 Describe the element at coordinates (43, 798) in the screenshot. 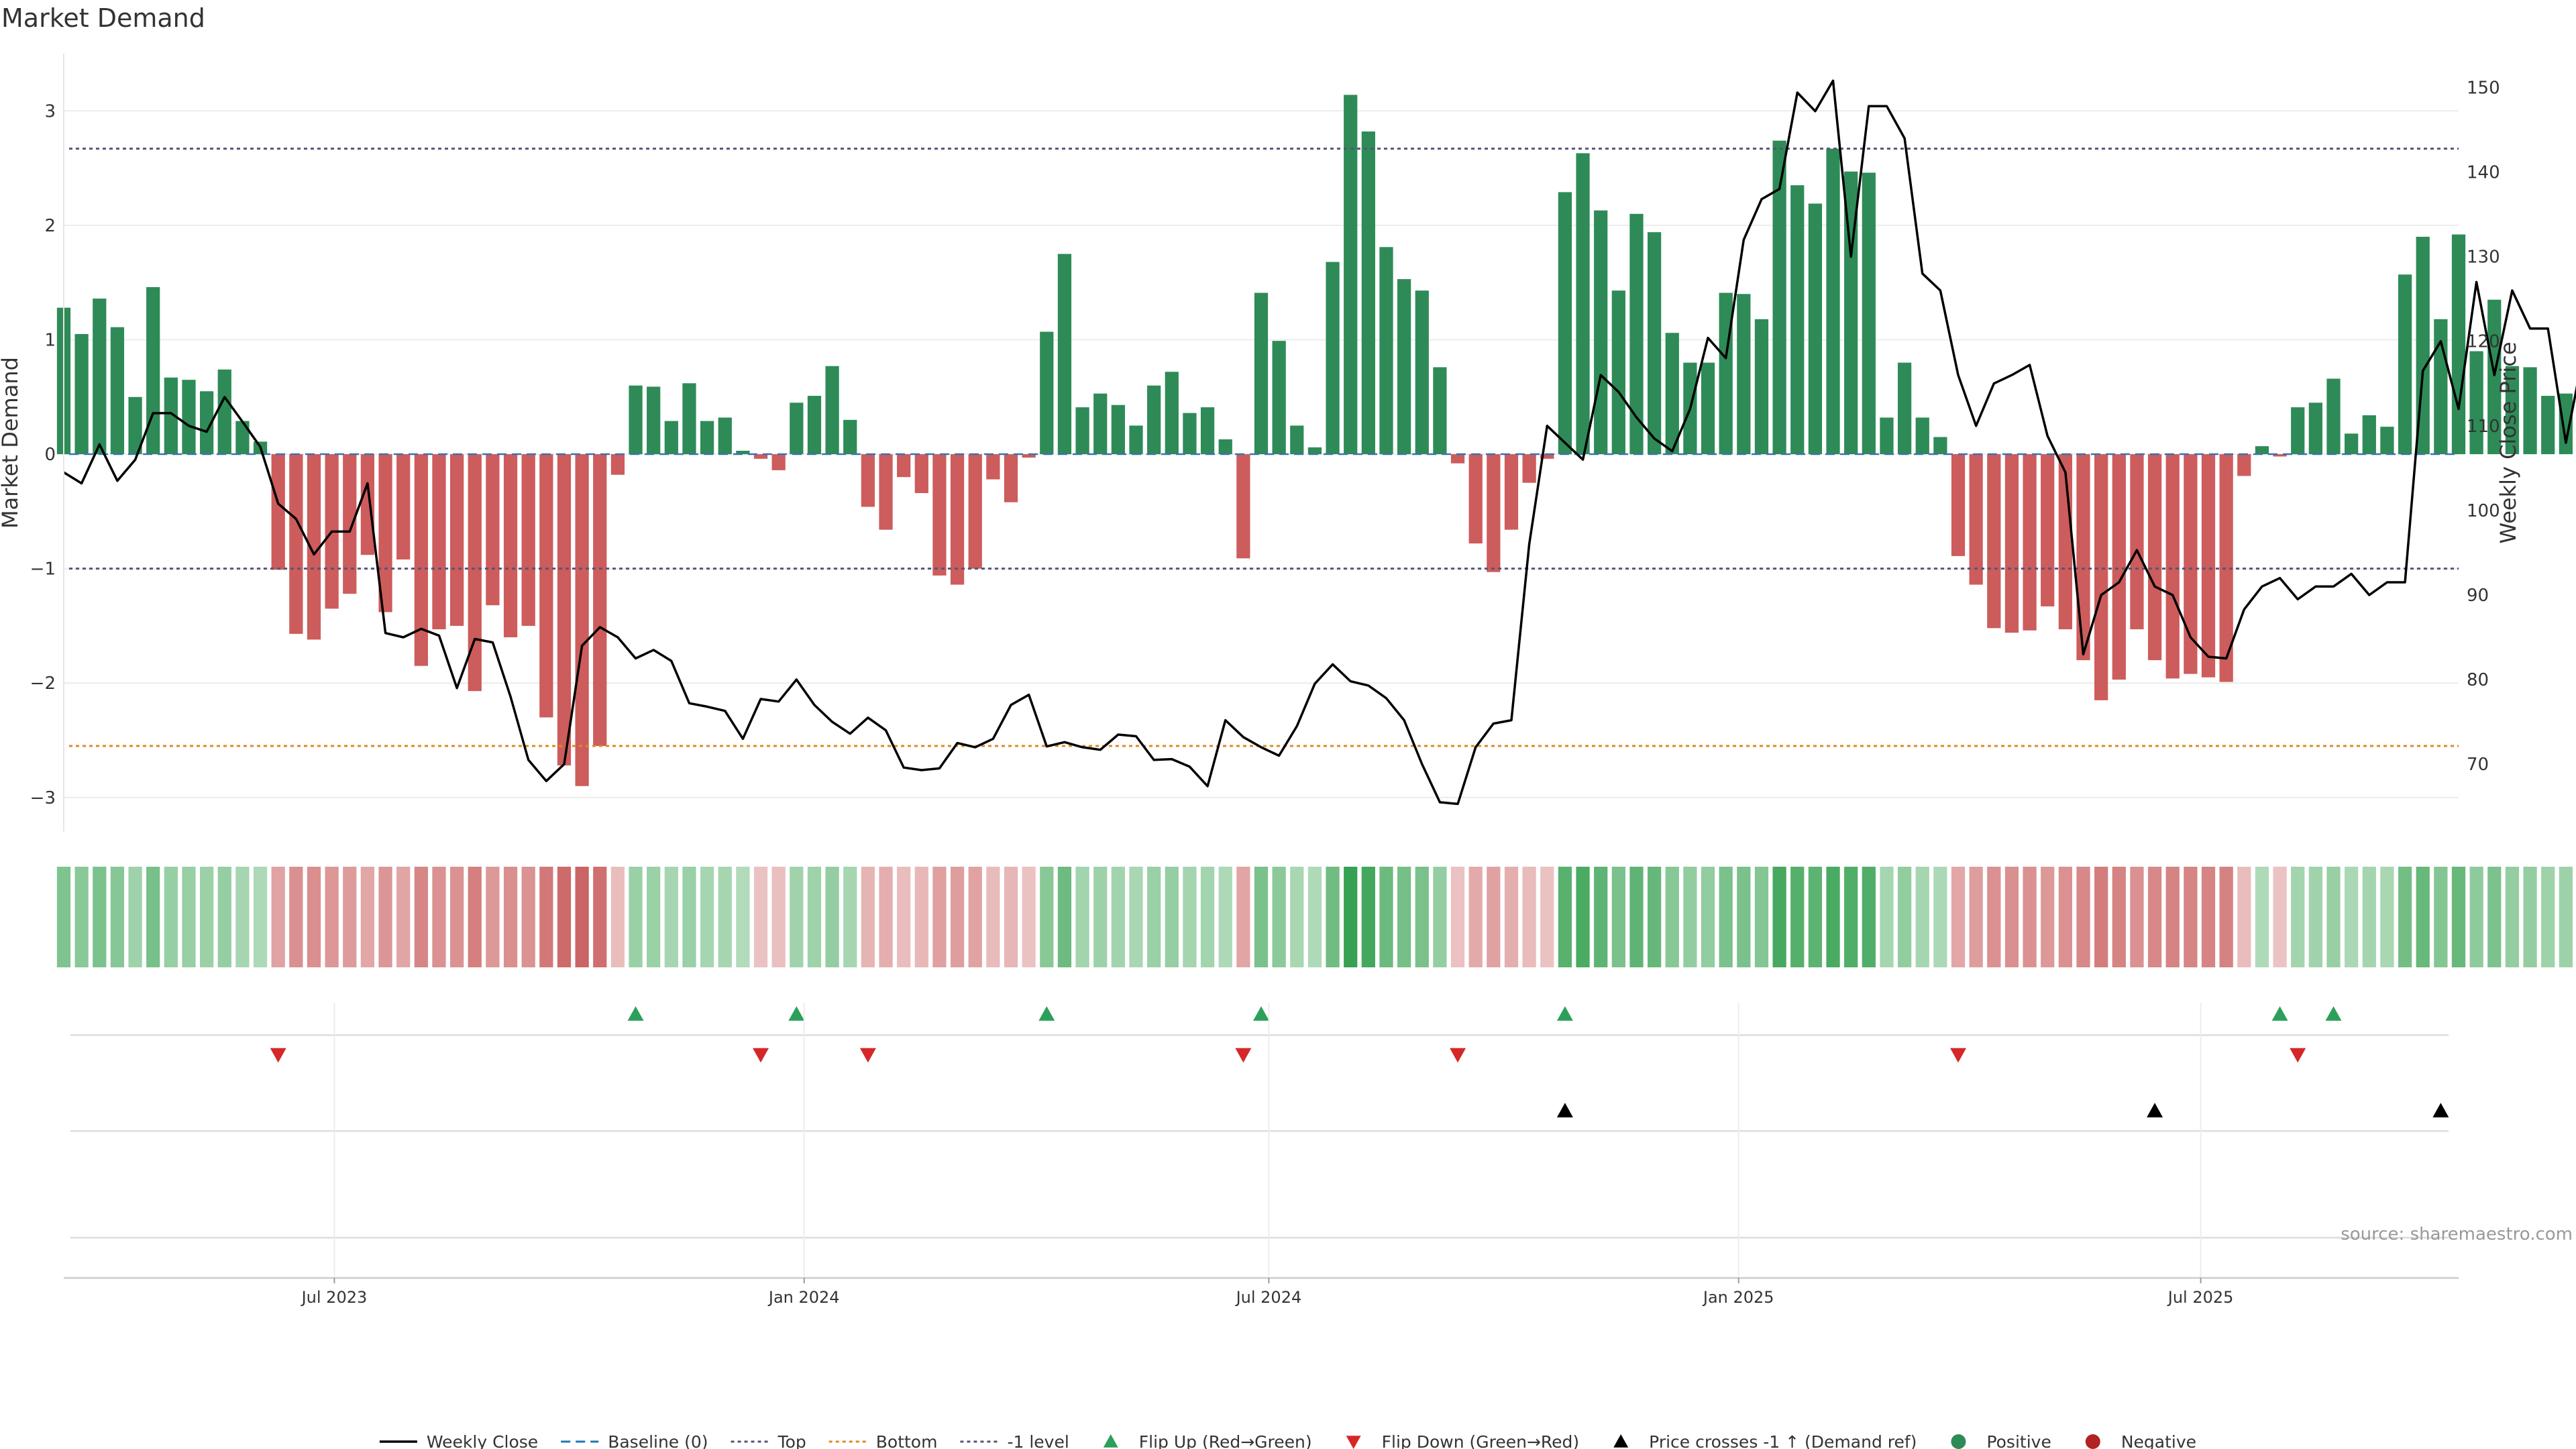

I see `y-tick-label-left: −3` at that location.